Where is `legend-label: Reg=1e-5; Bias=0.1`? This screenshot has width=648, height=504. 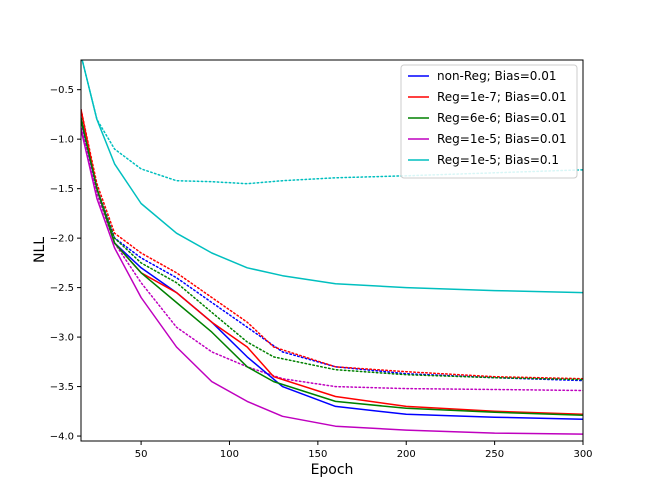
legend-label: Reg=1e-5; Bias=0.1 is located at coordinates (498, 160).